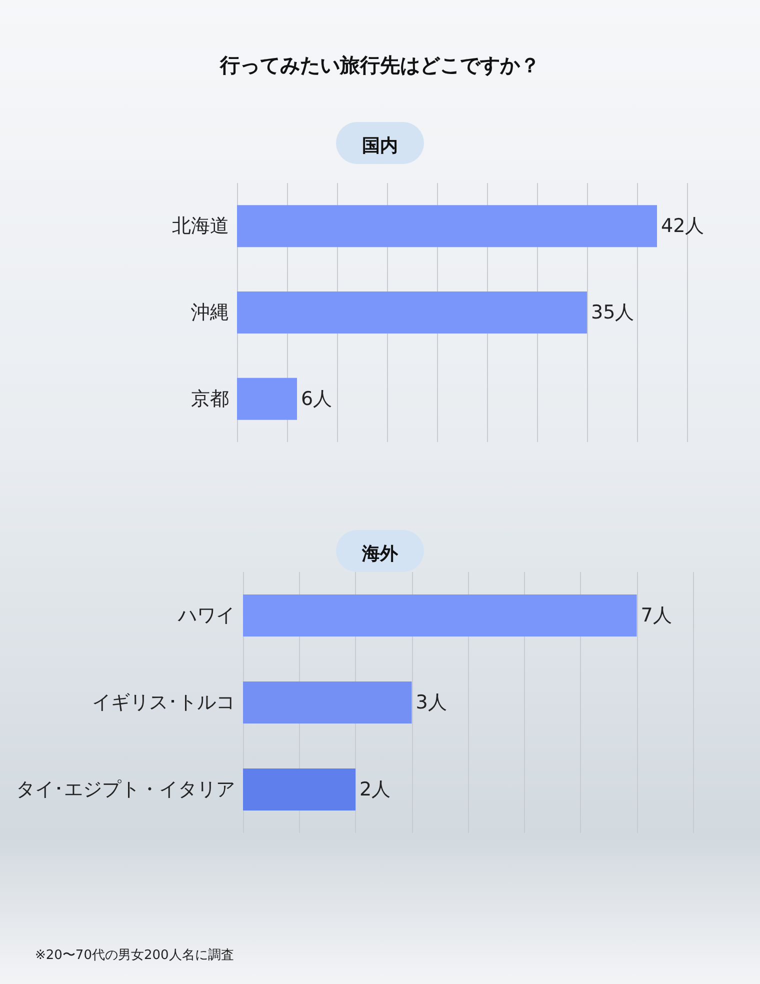  I want to click on y-tick-label: ハワイ, so click(206, 615).